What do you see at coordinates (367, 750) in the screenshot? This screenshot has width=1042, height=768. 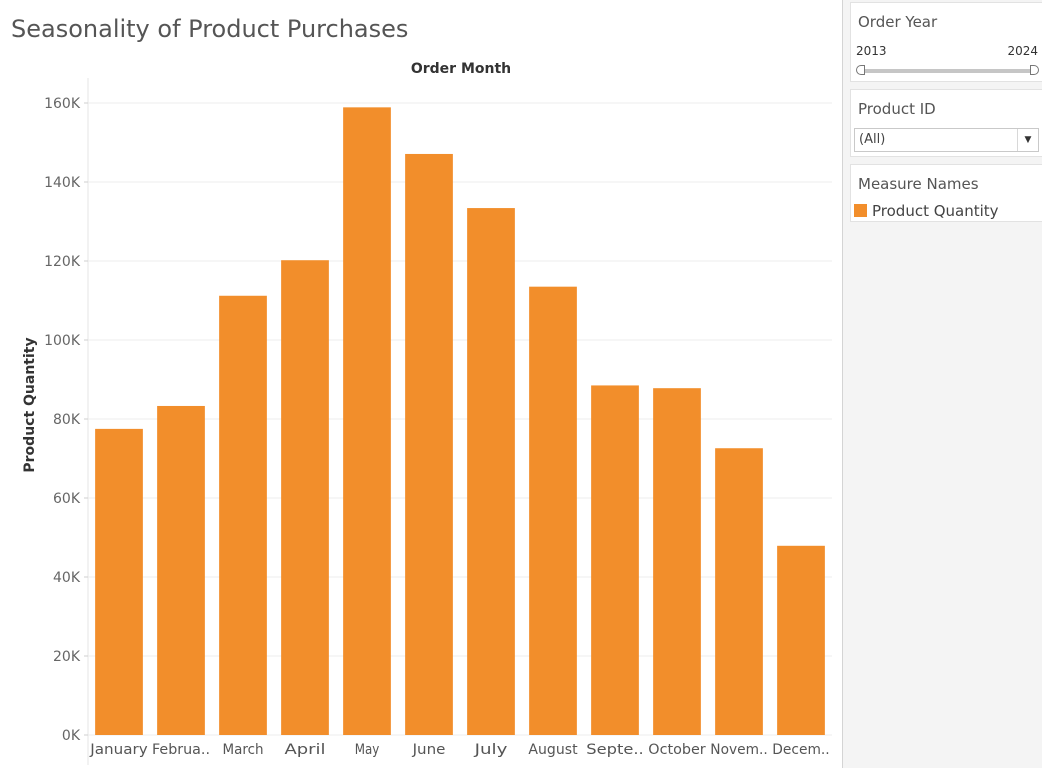 I see `x-tick-label: May` at bounding box center [367, 750].